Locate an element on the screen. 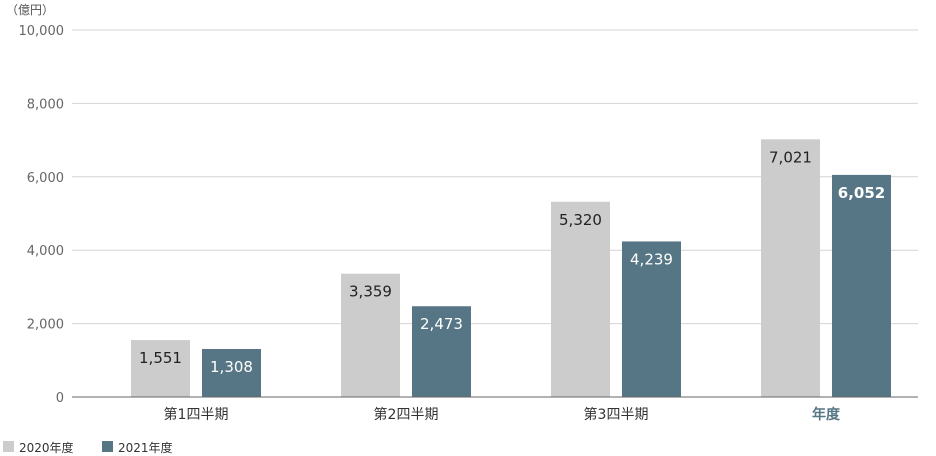  data-label: 1,308 is located at coordinates (231, 367).